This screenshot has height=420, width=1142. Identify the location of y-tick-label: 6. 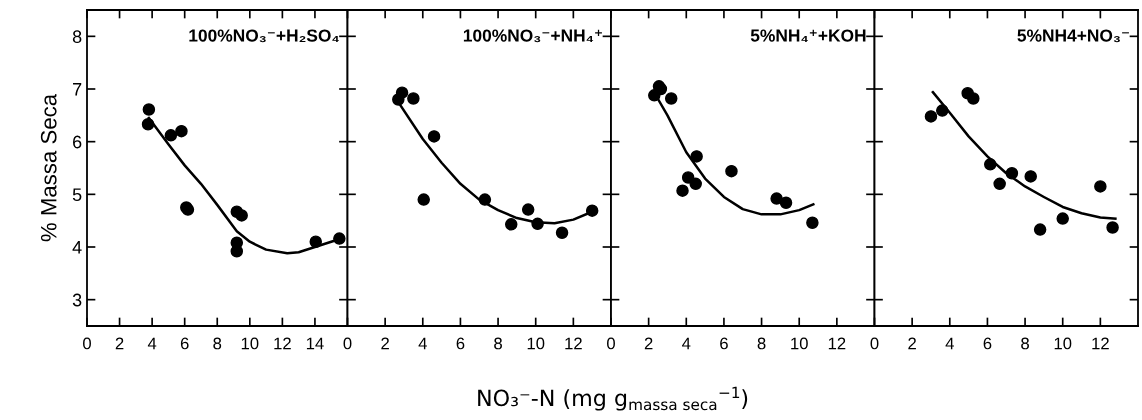
(77, 142).